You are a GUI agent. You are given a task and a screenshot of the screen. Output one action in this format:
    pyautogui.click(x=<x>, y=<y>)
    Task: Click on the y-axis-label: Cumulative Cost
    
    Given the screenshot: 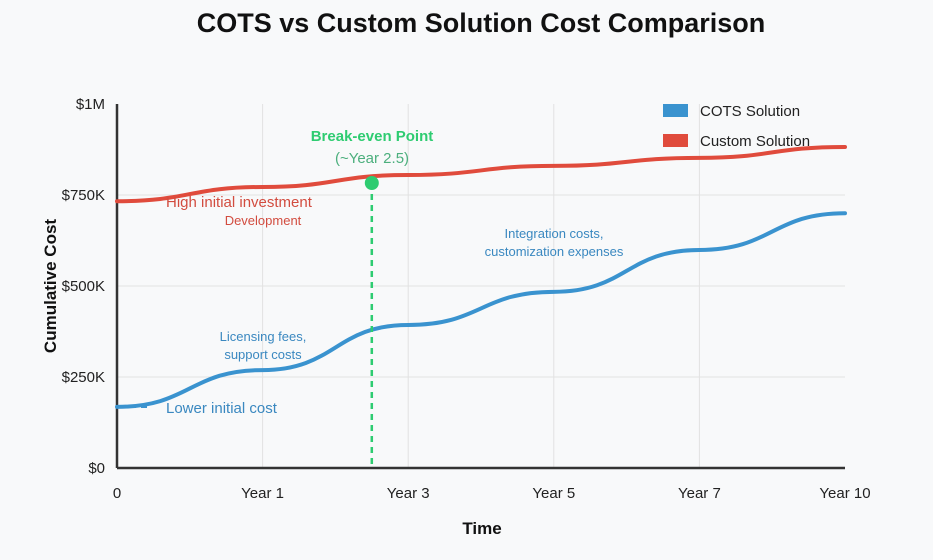 What is the action you would take?
    pyautogui.click(x=50, y=286)
    